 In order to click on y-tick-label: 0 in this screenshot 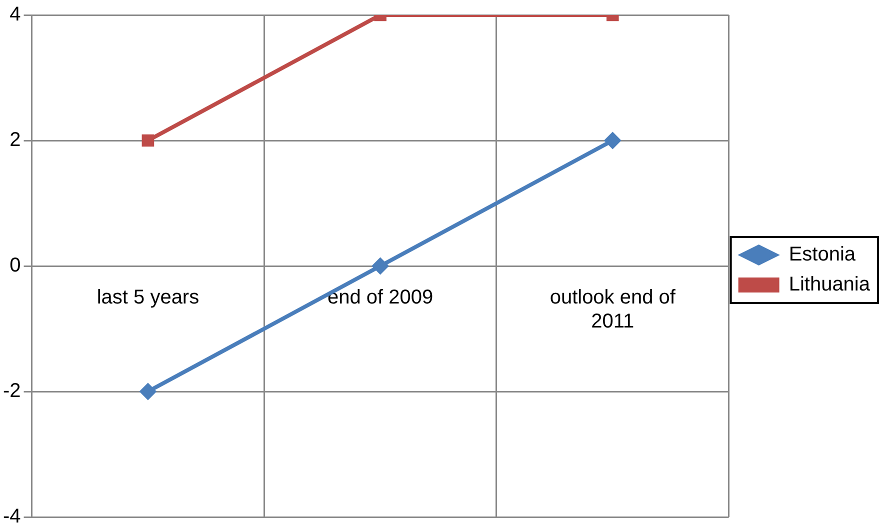, I will do `click(15, 265)`.